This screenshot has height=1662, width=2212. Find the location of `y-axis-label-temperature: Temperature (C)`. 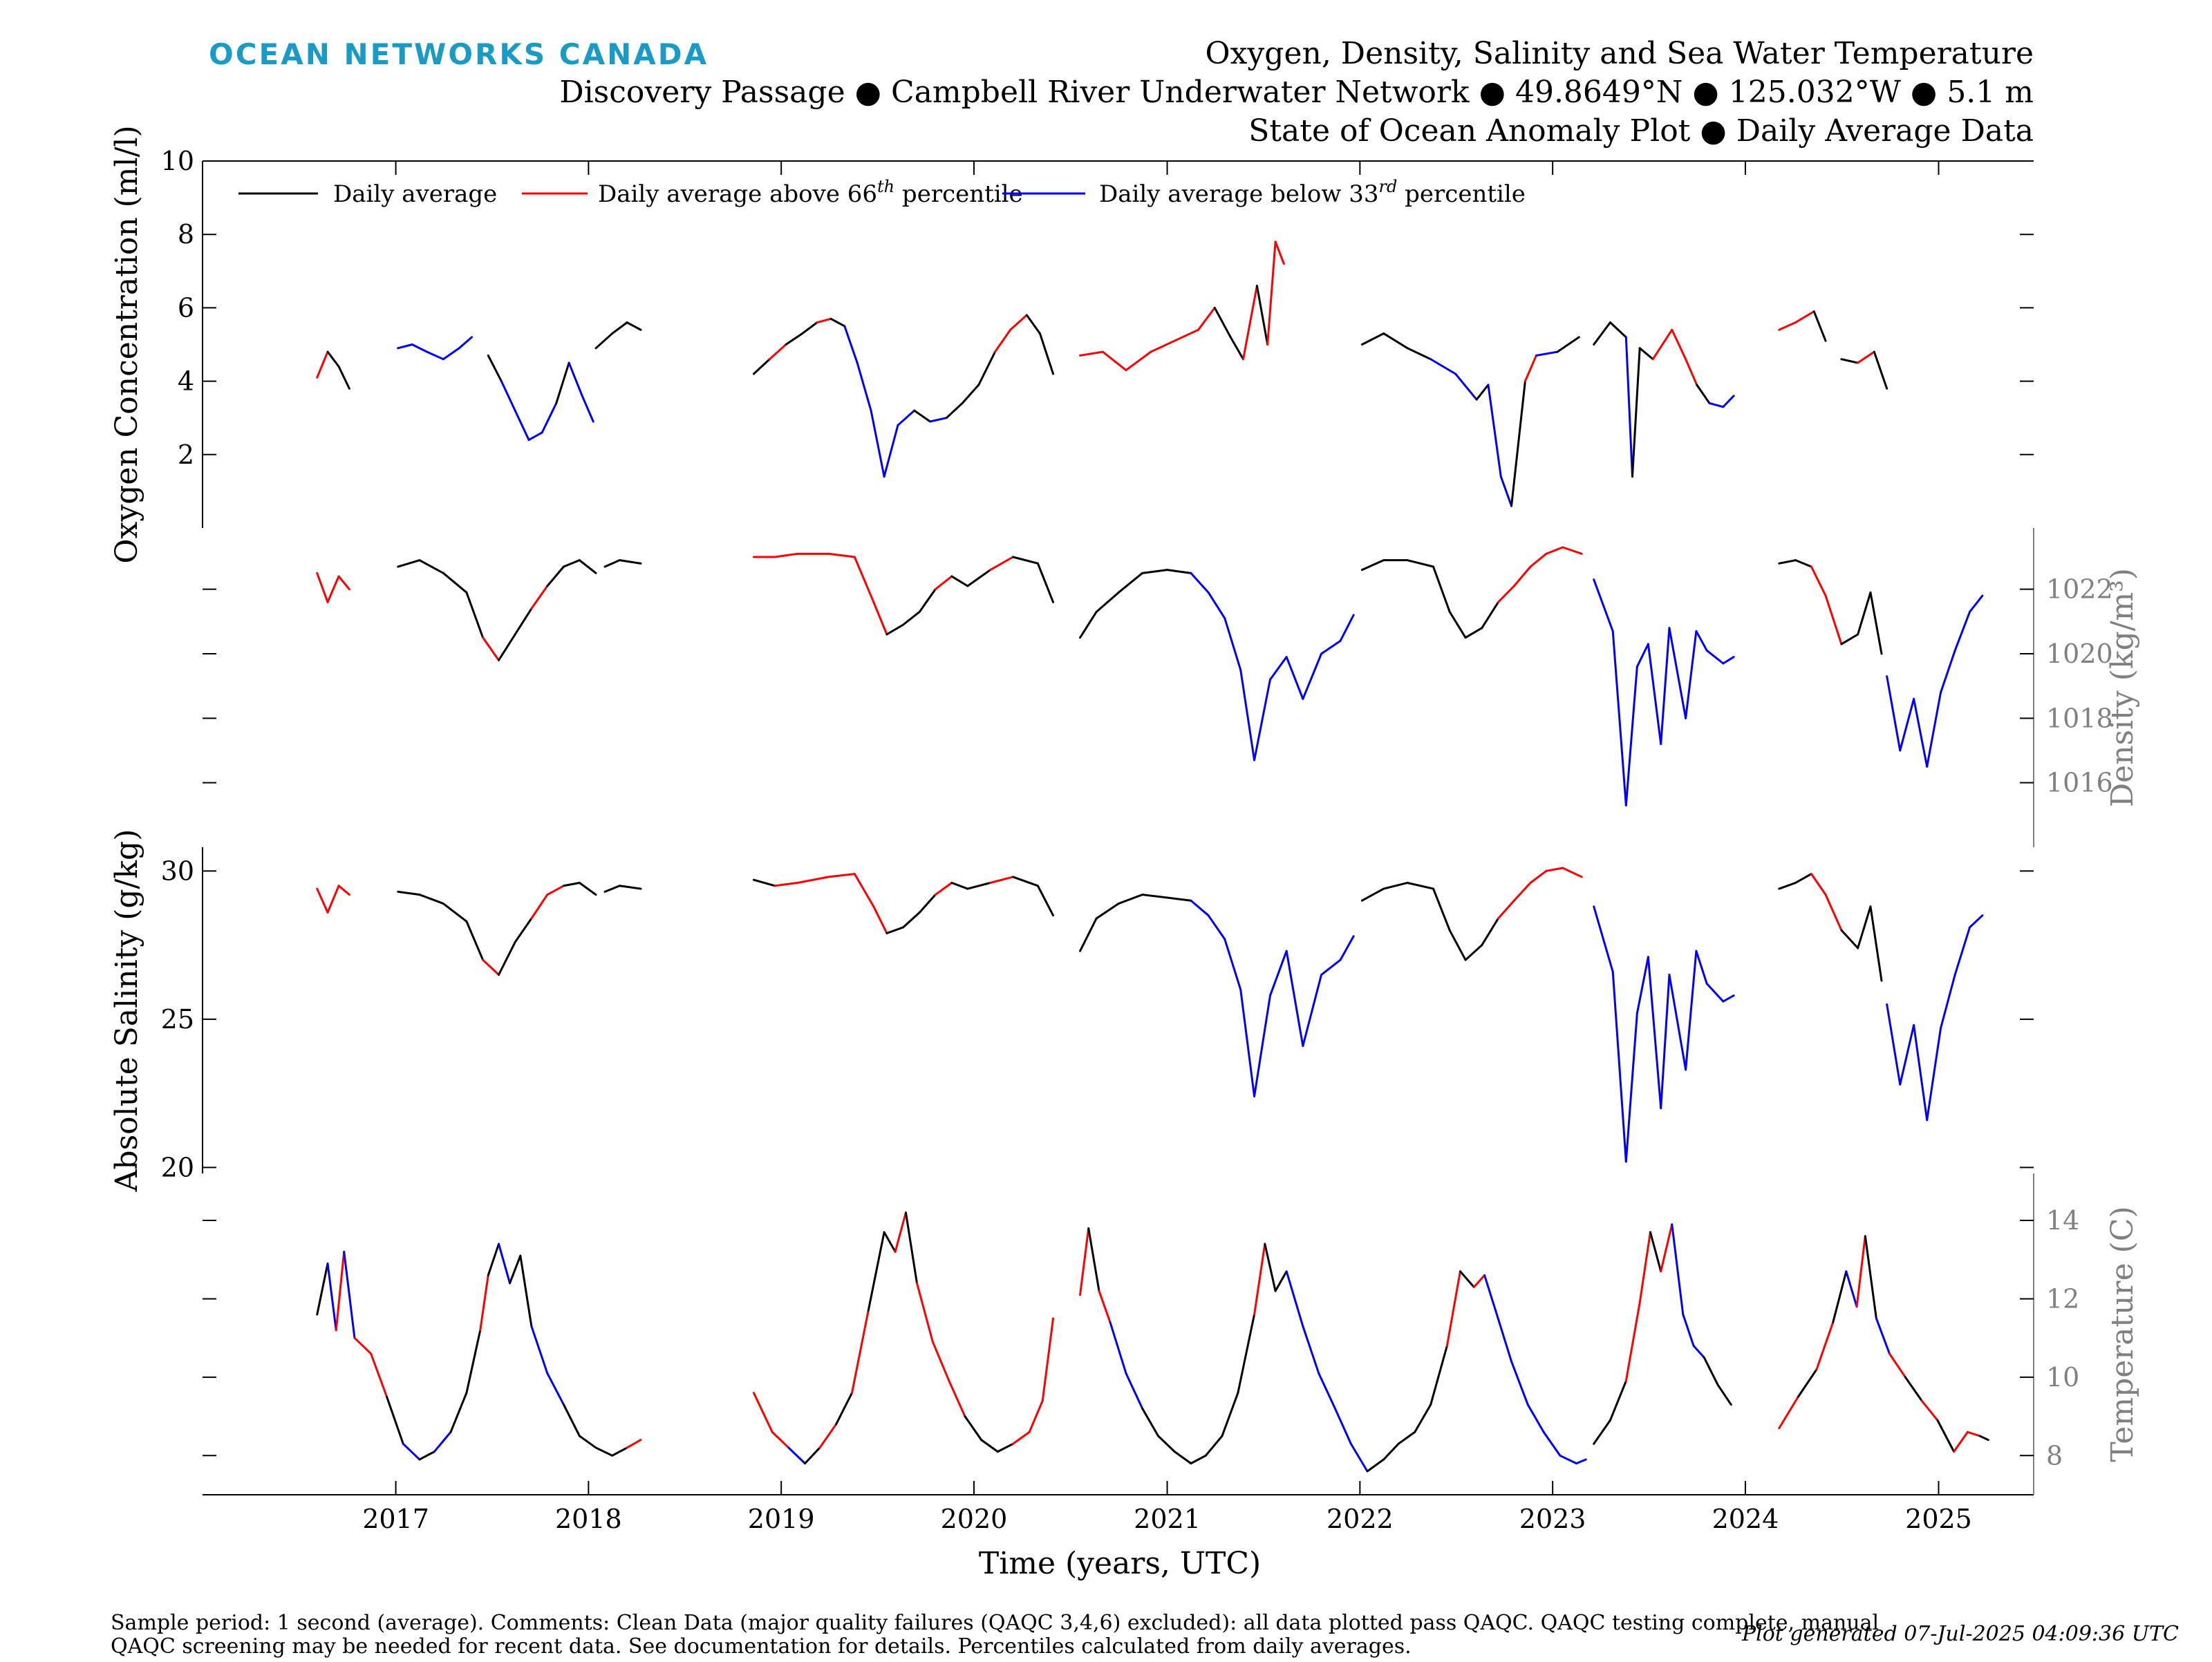

y-axis-label-temperature: Temperature (C) is located at coordinates (2122, 1334).